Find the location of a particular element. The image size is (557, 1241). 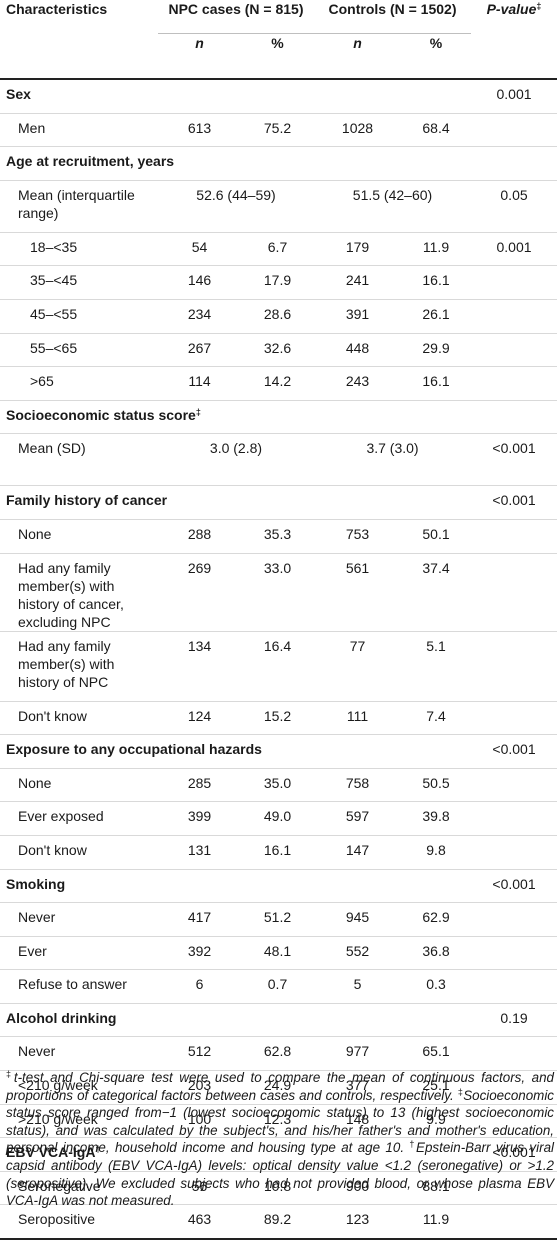

controls-n: 391 is located at coordinates (357, 316).